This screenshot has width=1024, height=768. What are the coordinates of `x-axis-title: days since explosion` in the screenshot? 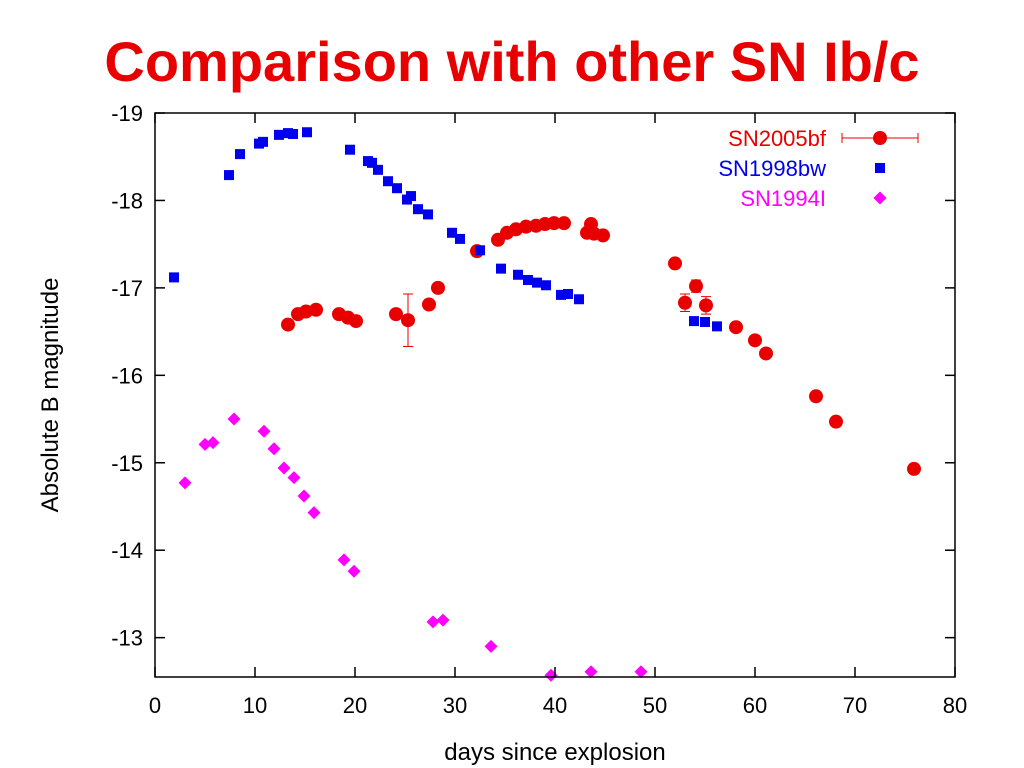 It's located at (554, 752).